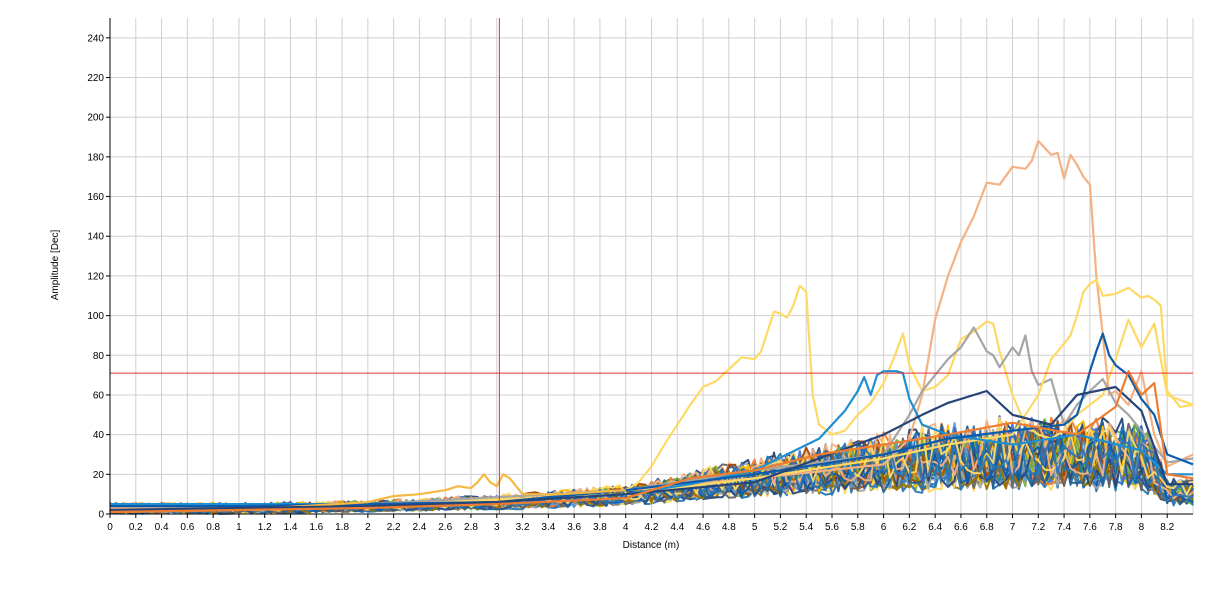  I want to click on y-tick-label: 20, so click(99, 475).